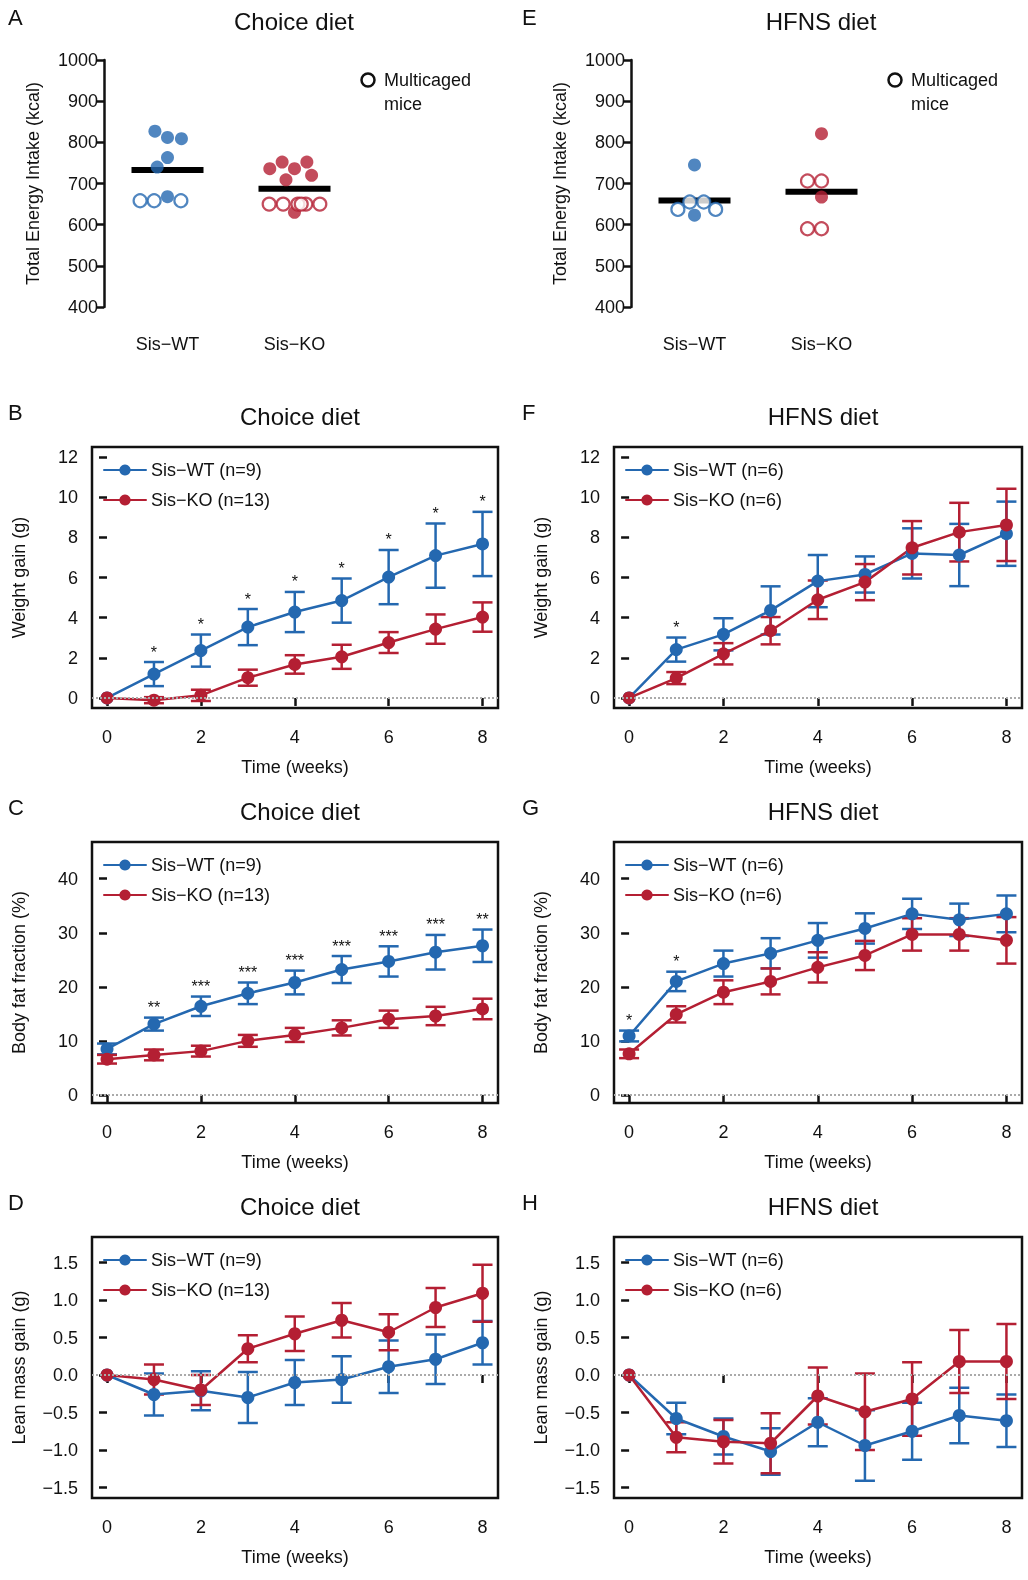 The image size is (1028, 1580). What do you see at coordinates (609, 183) in the screenshot?
I see `y-tick-label: 700` at bounding box center [609, 183].